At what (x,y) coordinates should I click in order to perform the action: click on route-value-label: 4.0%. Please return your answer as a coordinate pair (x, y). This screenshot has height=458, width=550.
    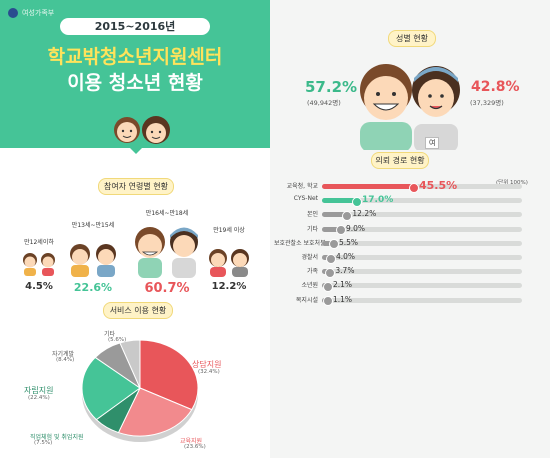
    Looking at the image, I should click on (346, 256).